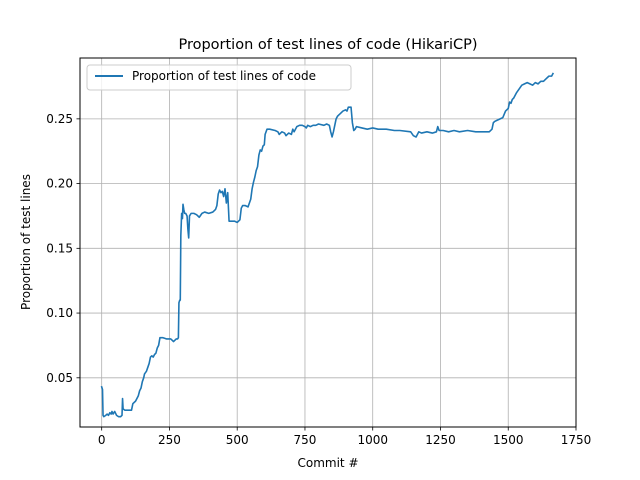  I want to click on x-tick-label: 0, so click(102, 440).